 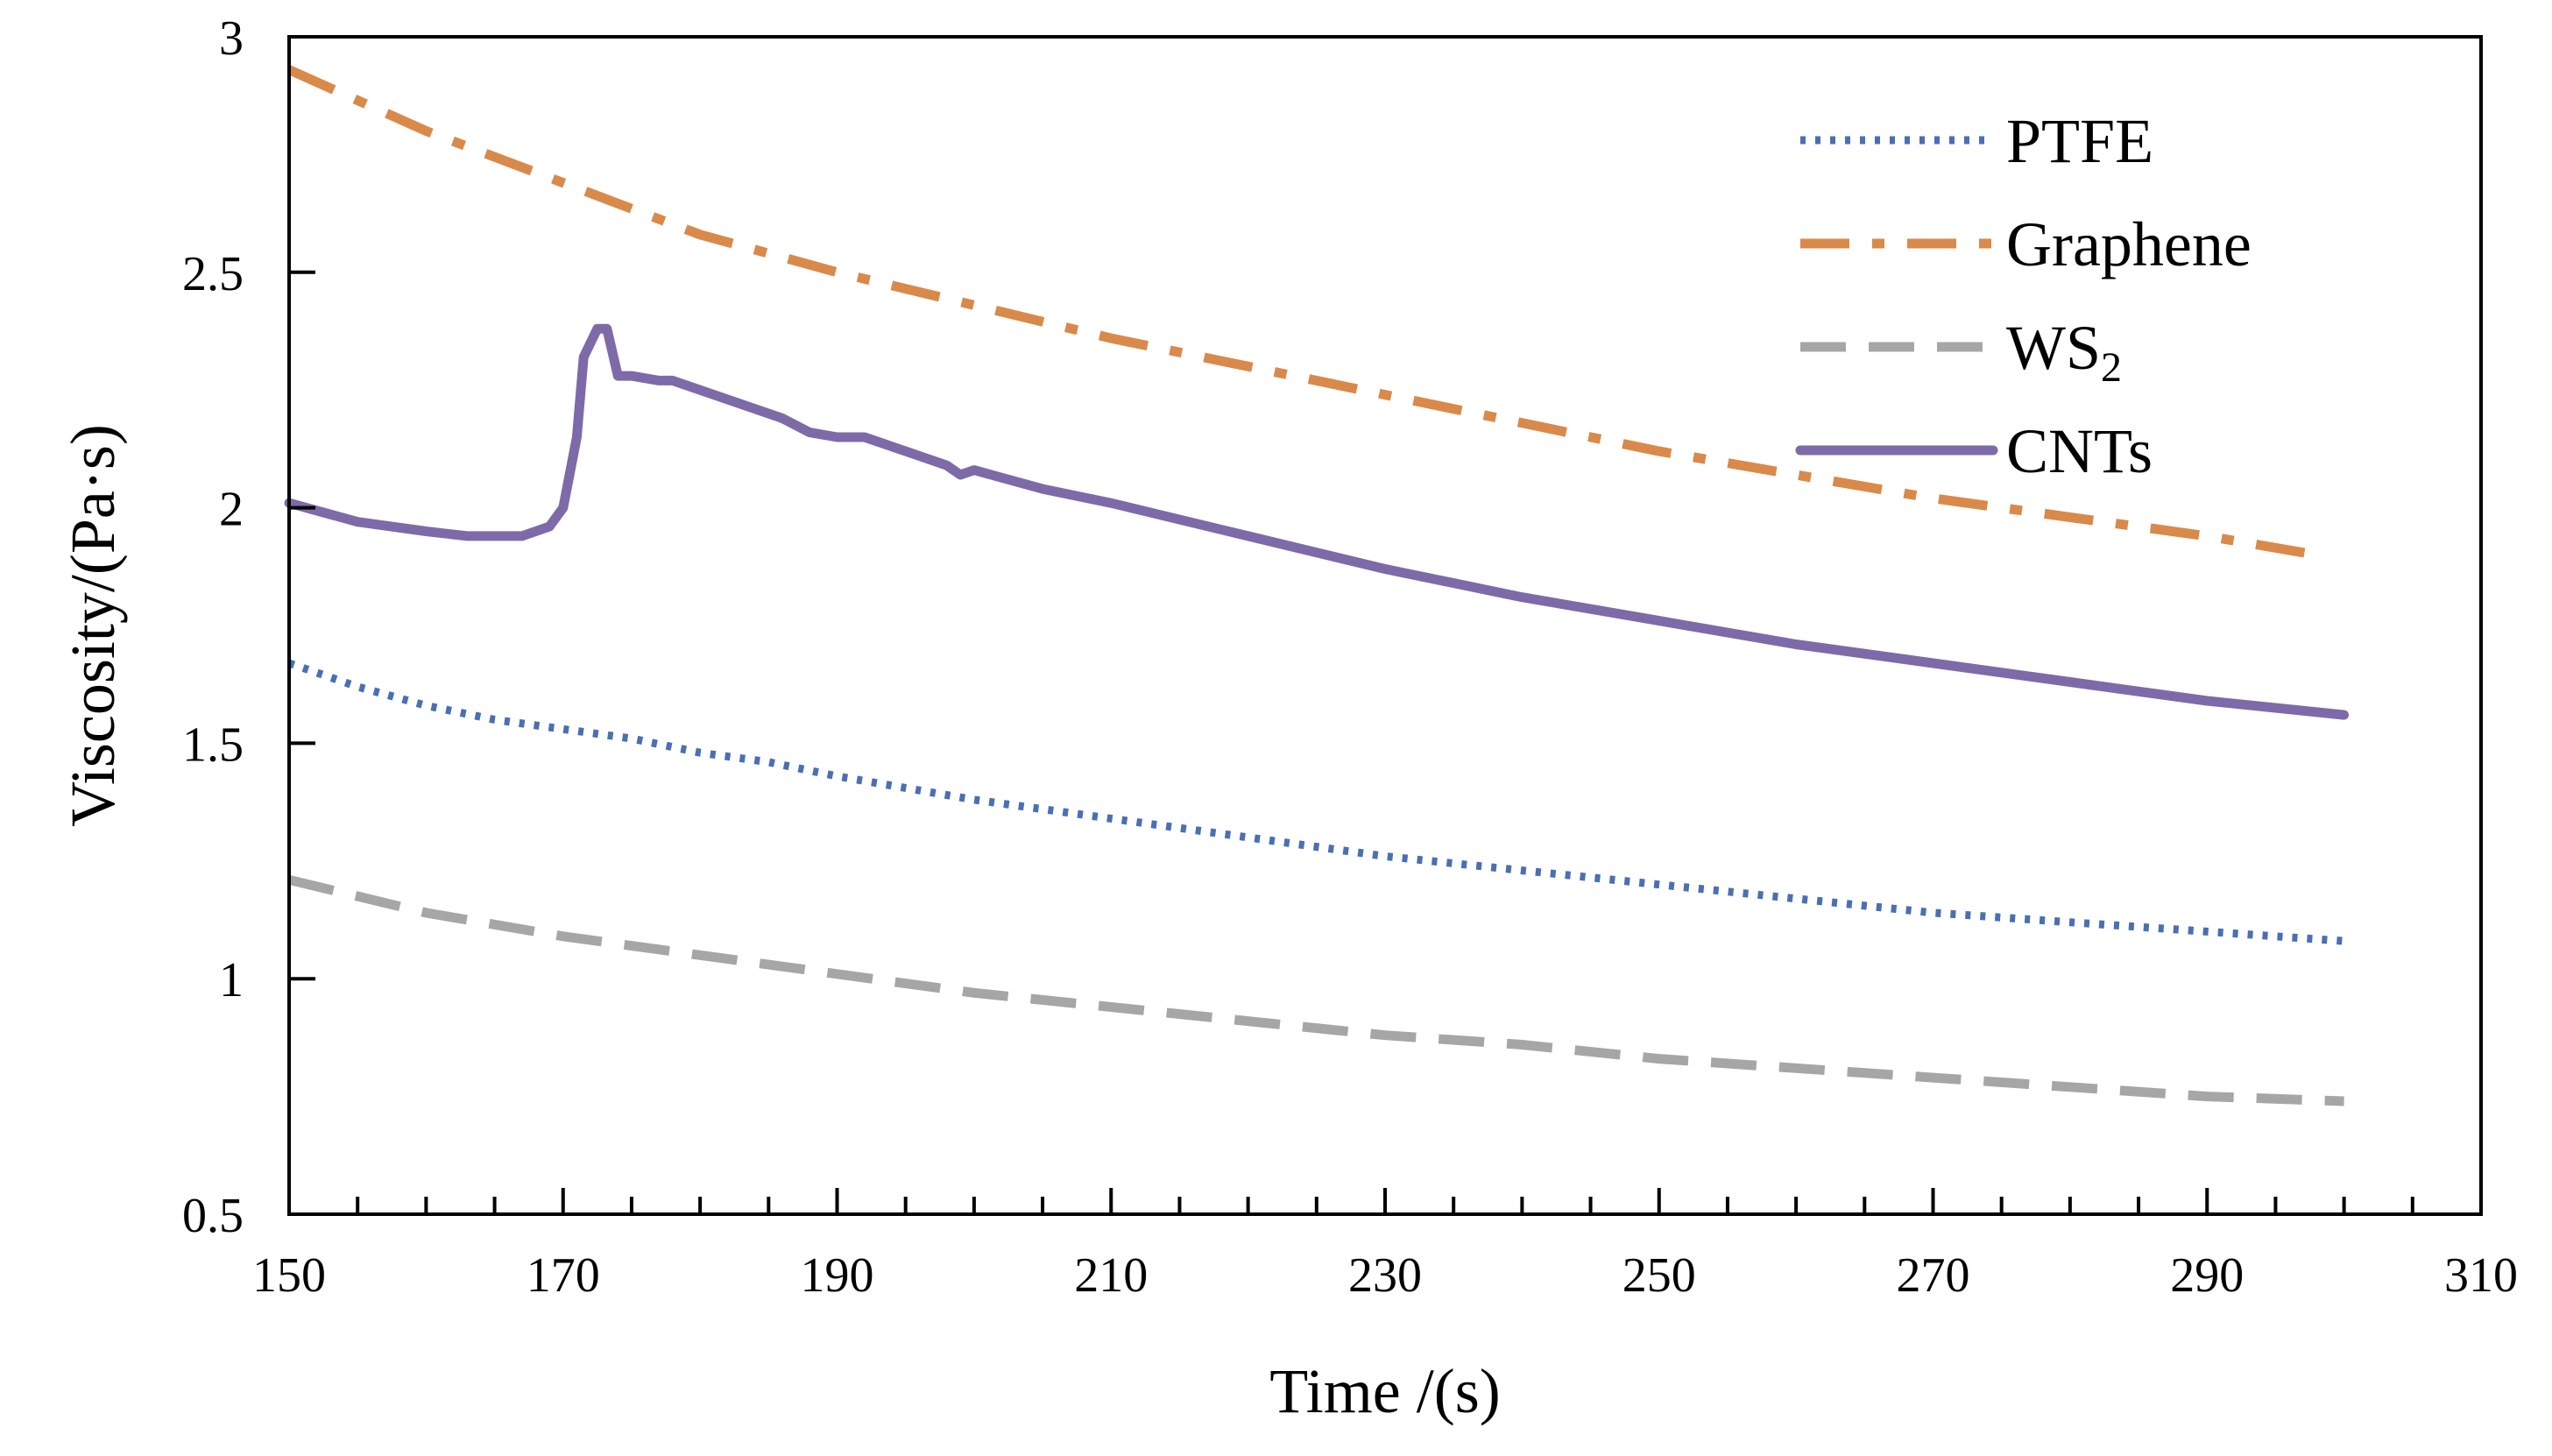 What do you see at coordinates (563, 1275) in the screenshot?
I see `x-tick-label: 170` at bounding box center [563, 1275].